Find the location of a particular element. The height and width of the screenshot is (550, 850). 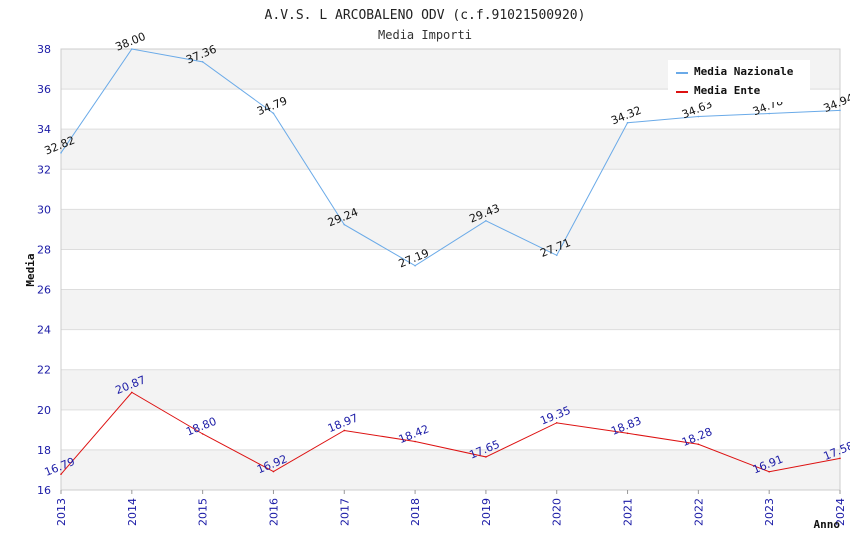

x-tick-label: 2021 is located at coordinates (628, 512).